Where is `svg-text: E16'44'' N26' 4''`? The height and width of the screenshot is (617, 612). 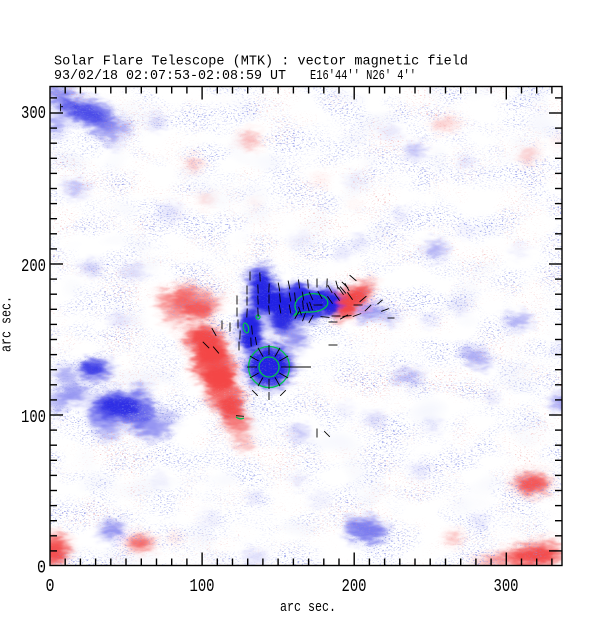 svg-text: E16'44'' N26' 4'' is located at coordinates (363, 76).